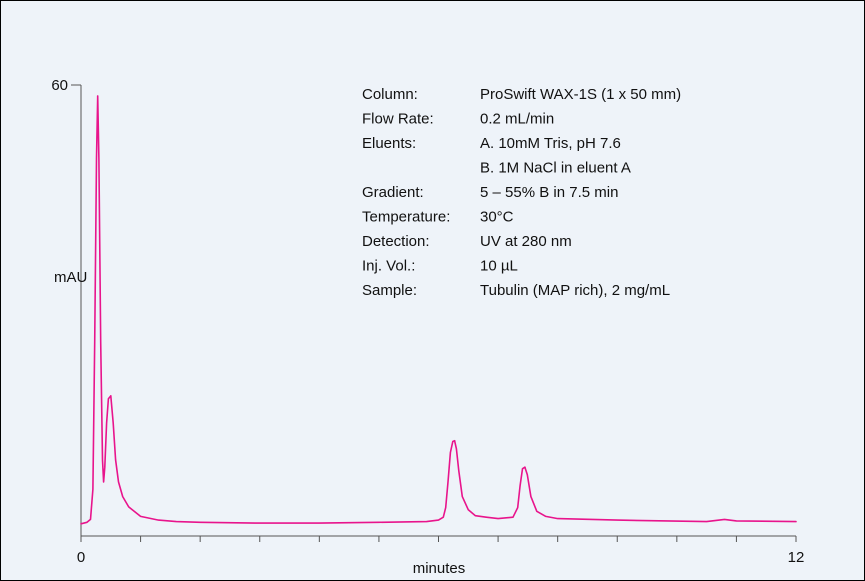 The height and width of the screenshot is (581, 865). Describe the element at coordinates (59, 85) in the screenshot. I see `y-tick-label: 60` at that location.